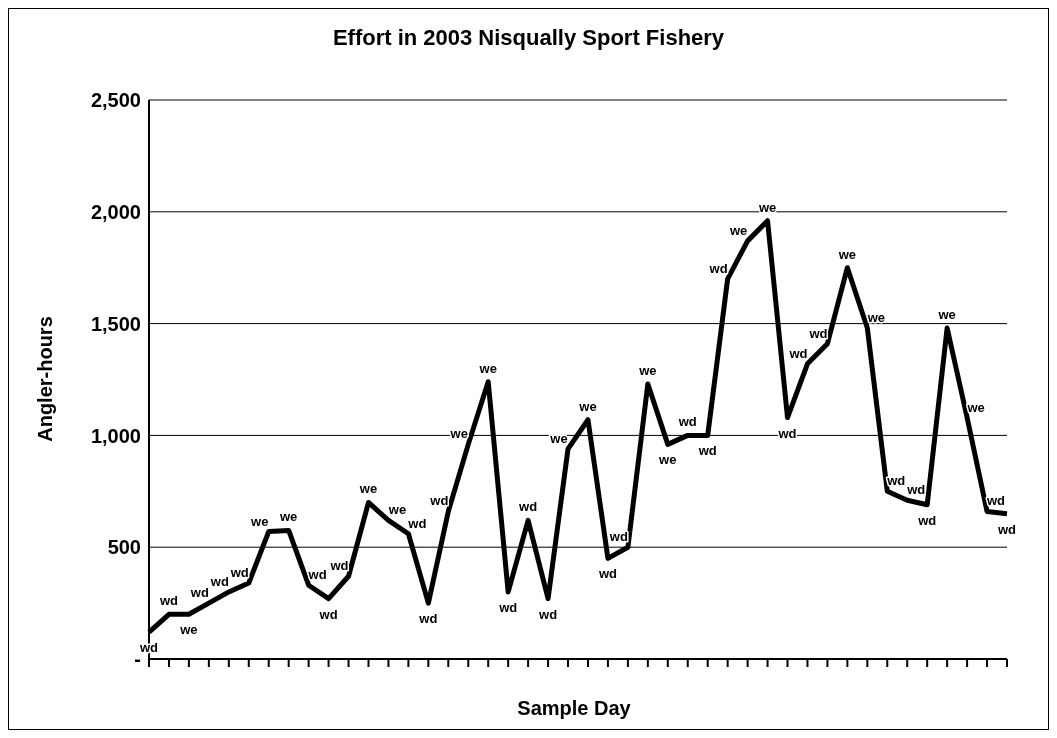 This screenshot has height=738, width=1057. What do you see at coordinates (115, 435) in the screenshot?
I see `y-tick-label: 1,000` at bounding box center [115, 435].